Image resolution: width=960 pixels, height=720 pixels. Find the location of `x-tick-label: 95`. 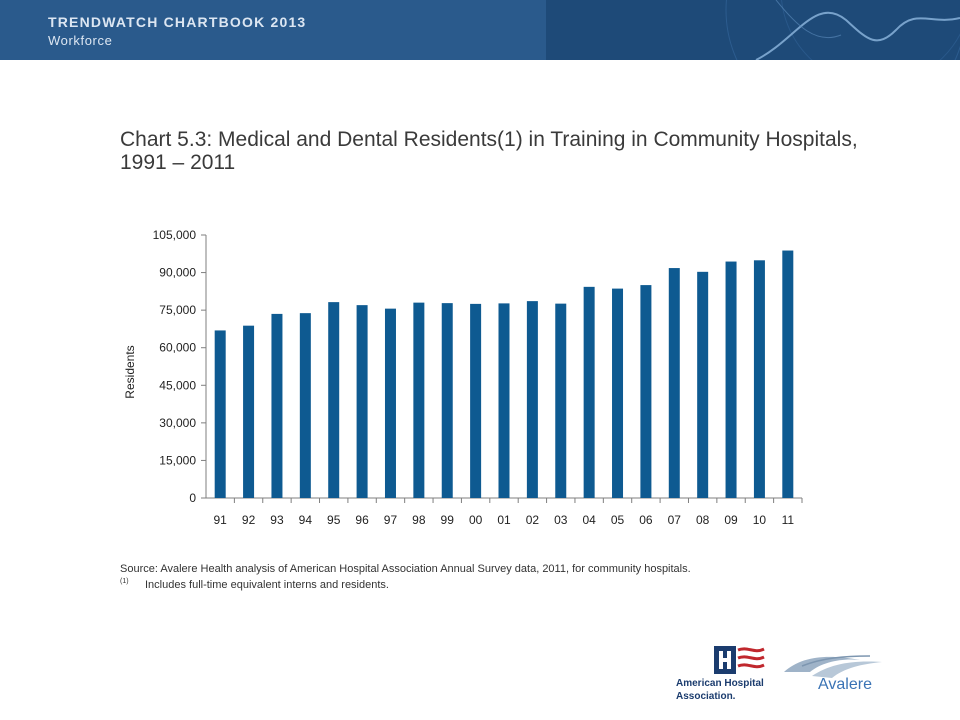

x-tick-label: 95 is located at coordinates (334, 520).